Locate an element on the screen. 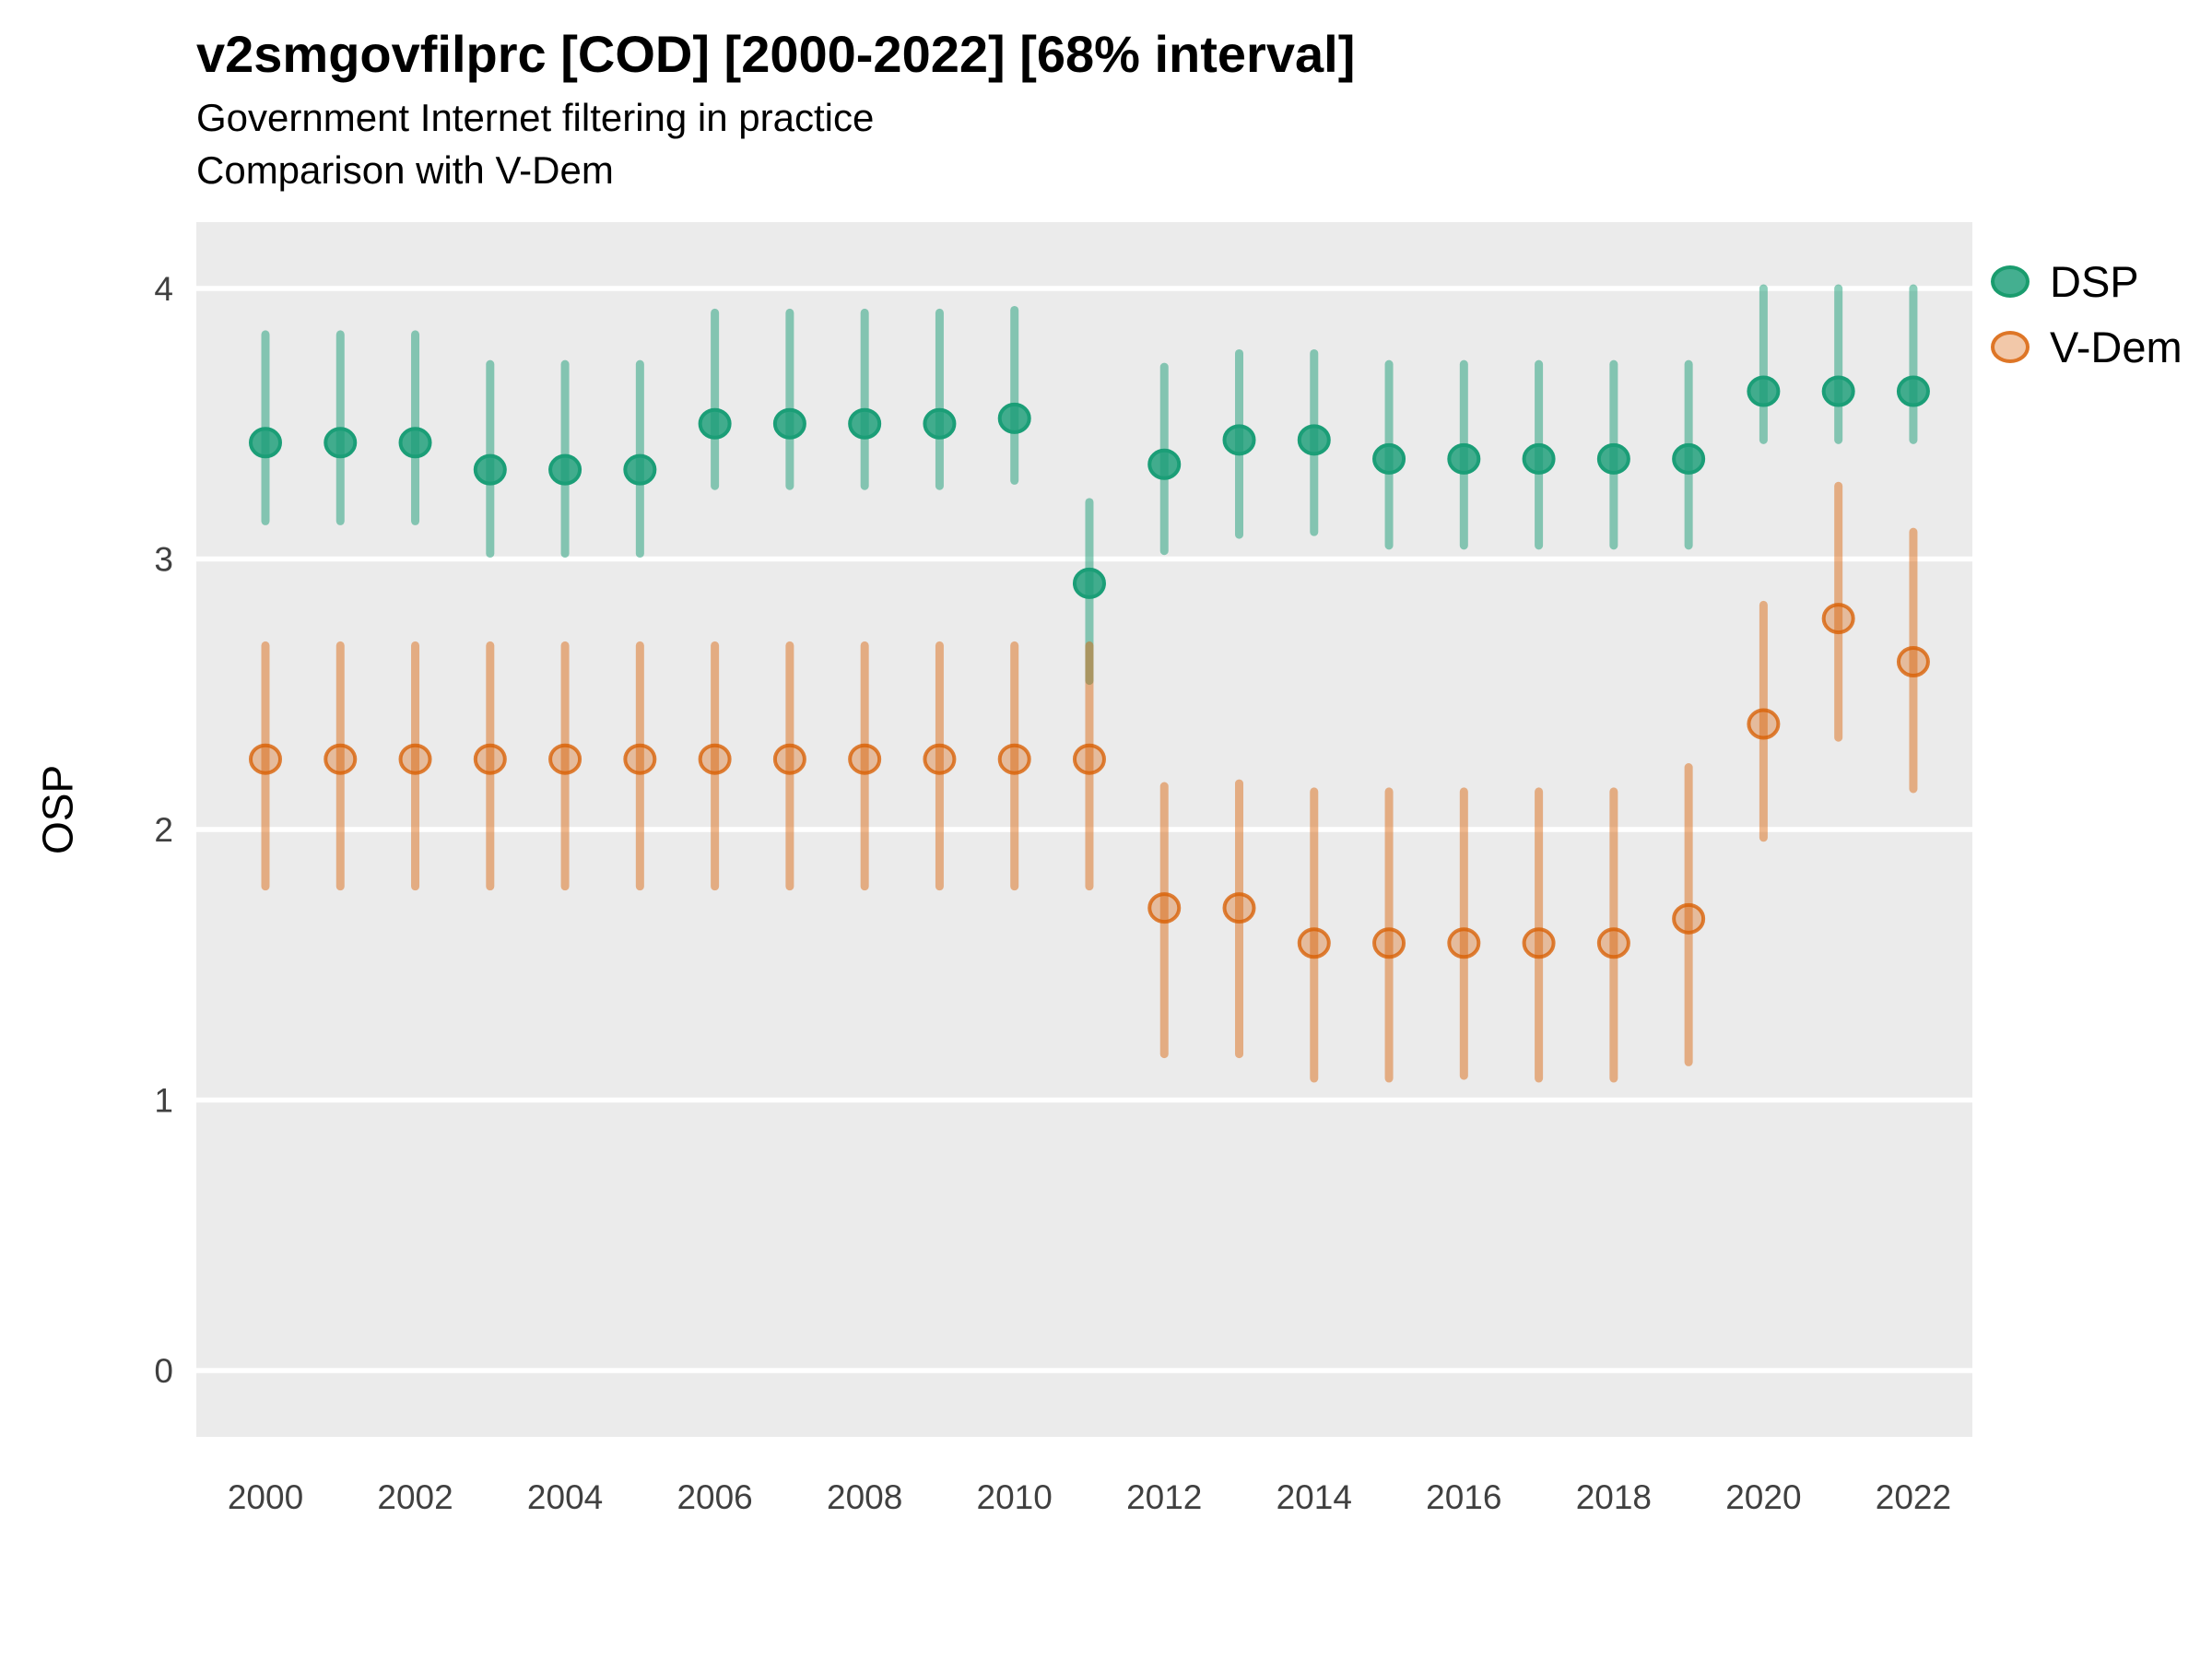 The image size is (2212, 1659). x-tick-label: 2012 is located at coordinates (1164, 1497).